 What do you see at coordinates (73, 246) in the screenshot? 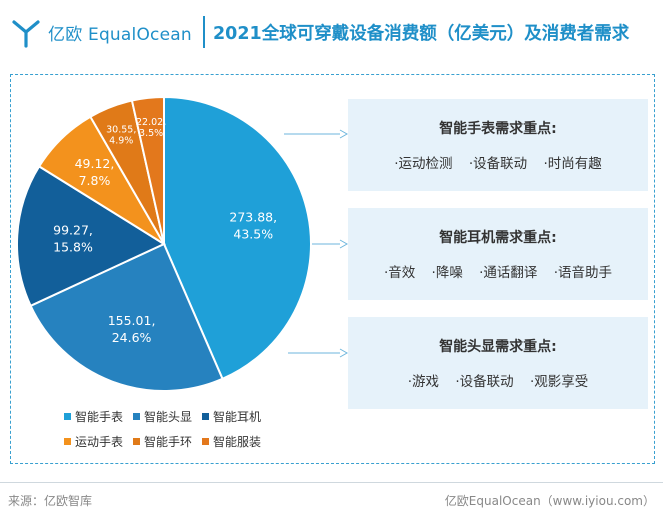
I see `data-label-percent: 15.8%` at bounding box center [73, 246].